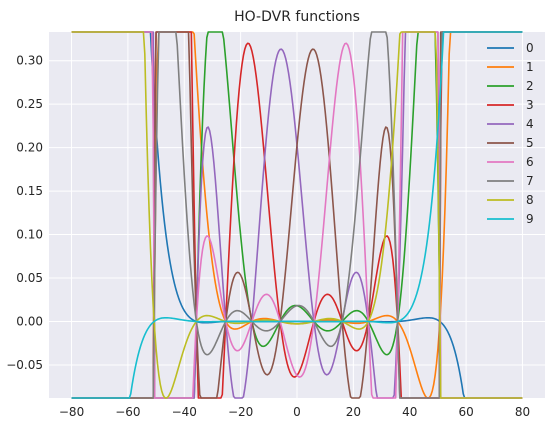 Image resolution: width=555 pixels, height=428 pixels. I want to click on x-tick-label: 80, so click(522, 412).